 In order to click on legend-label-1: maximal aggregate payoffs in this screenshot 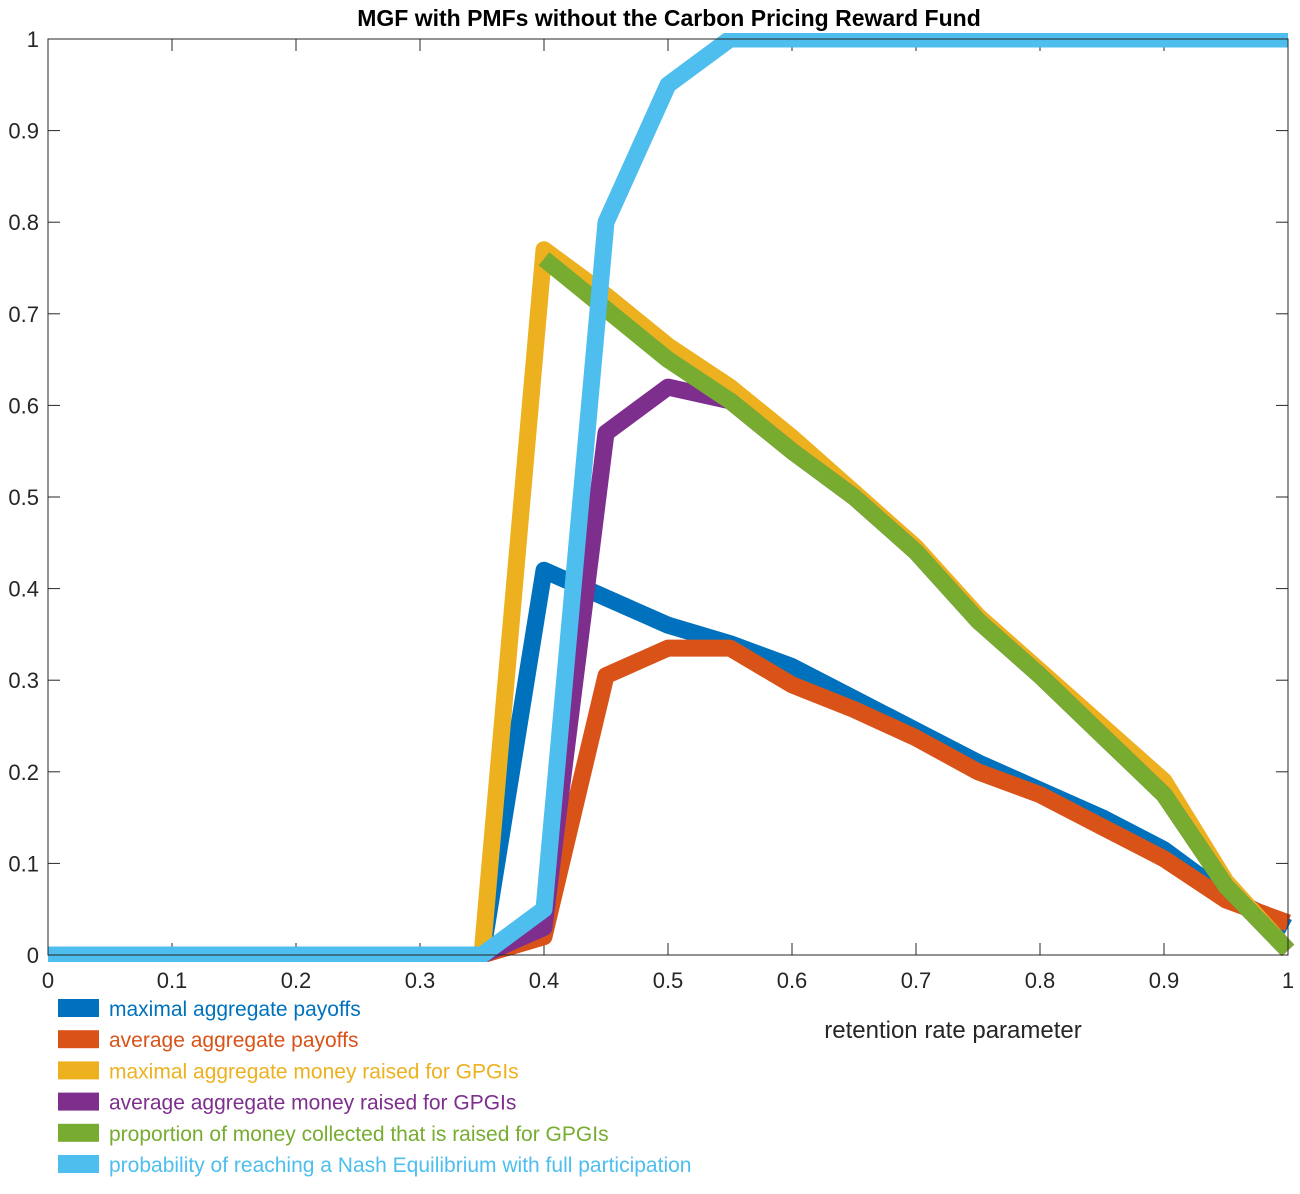, I will do `click(235, 1009)`.